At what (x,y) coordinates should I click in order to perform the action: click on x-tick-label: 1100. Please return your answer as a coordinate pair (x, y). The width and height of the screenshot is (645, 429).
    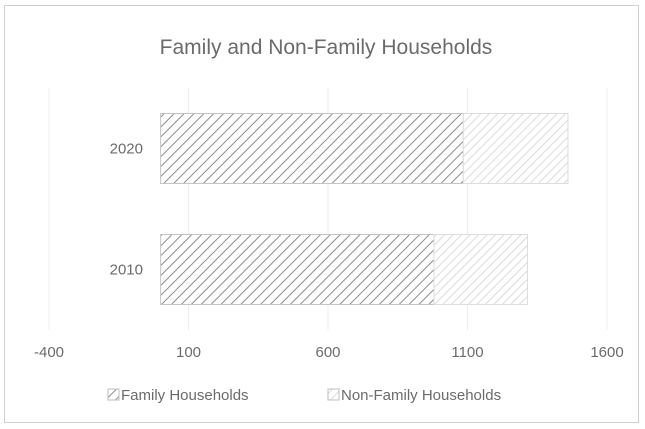
    Looking at the image, I should click on (467, 352).